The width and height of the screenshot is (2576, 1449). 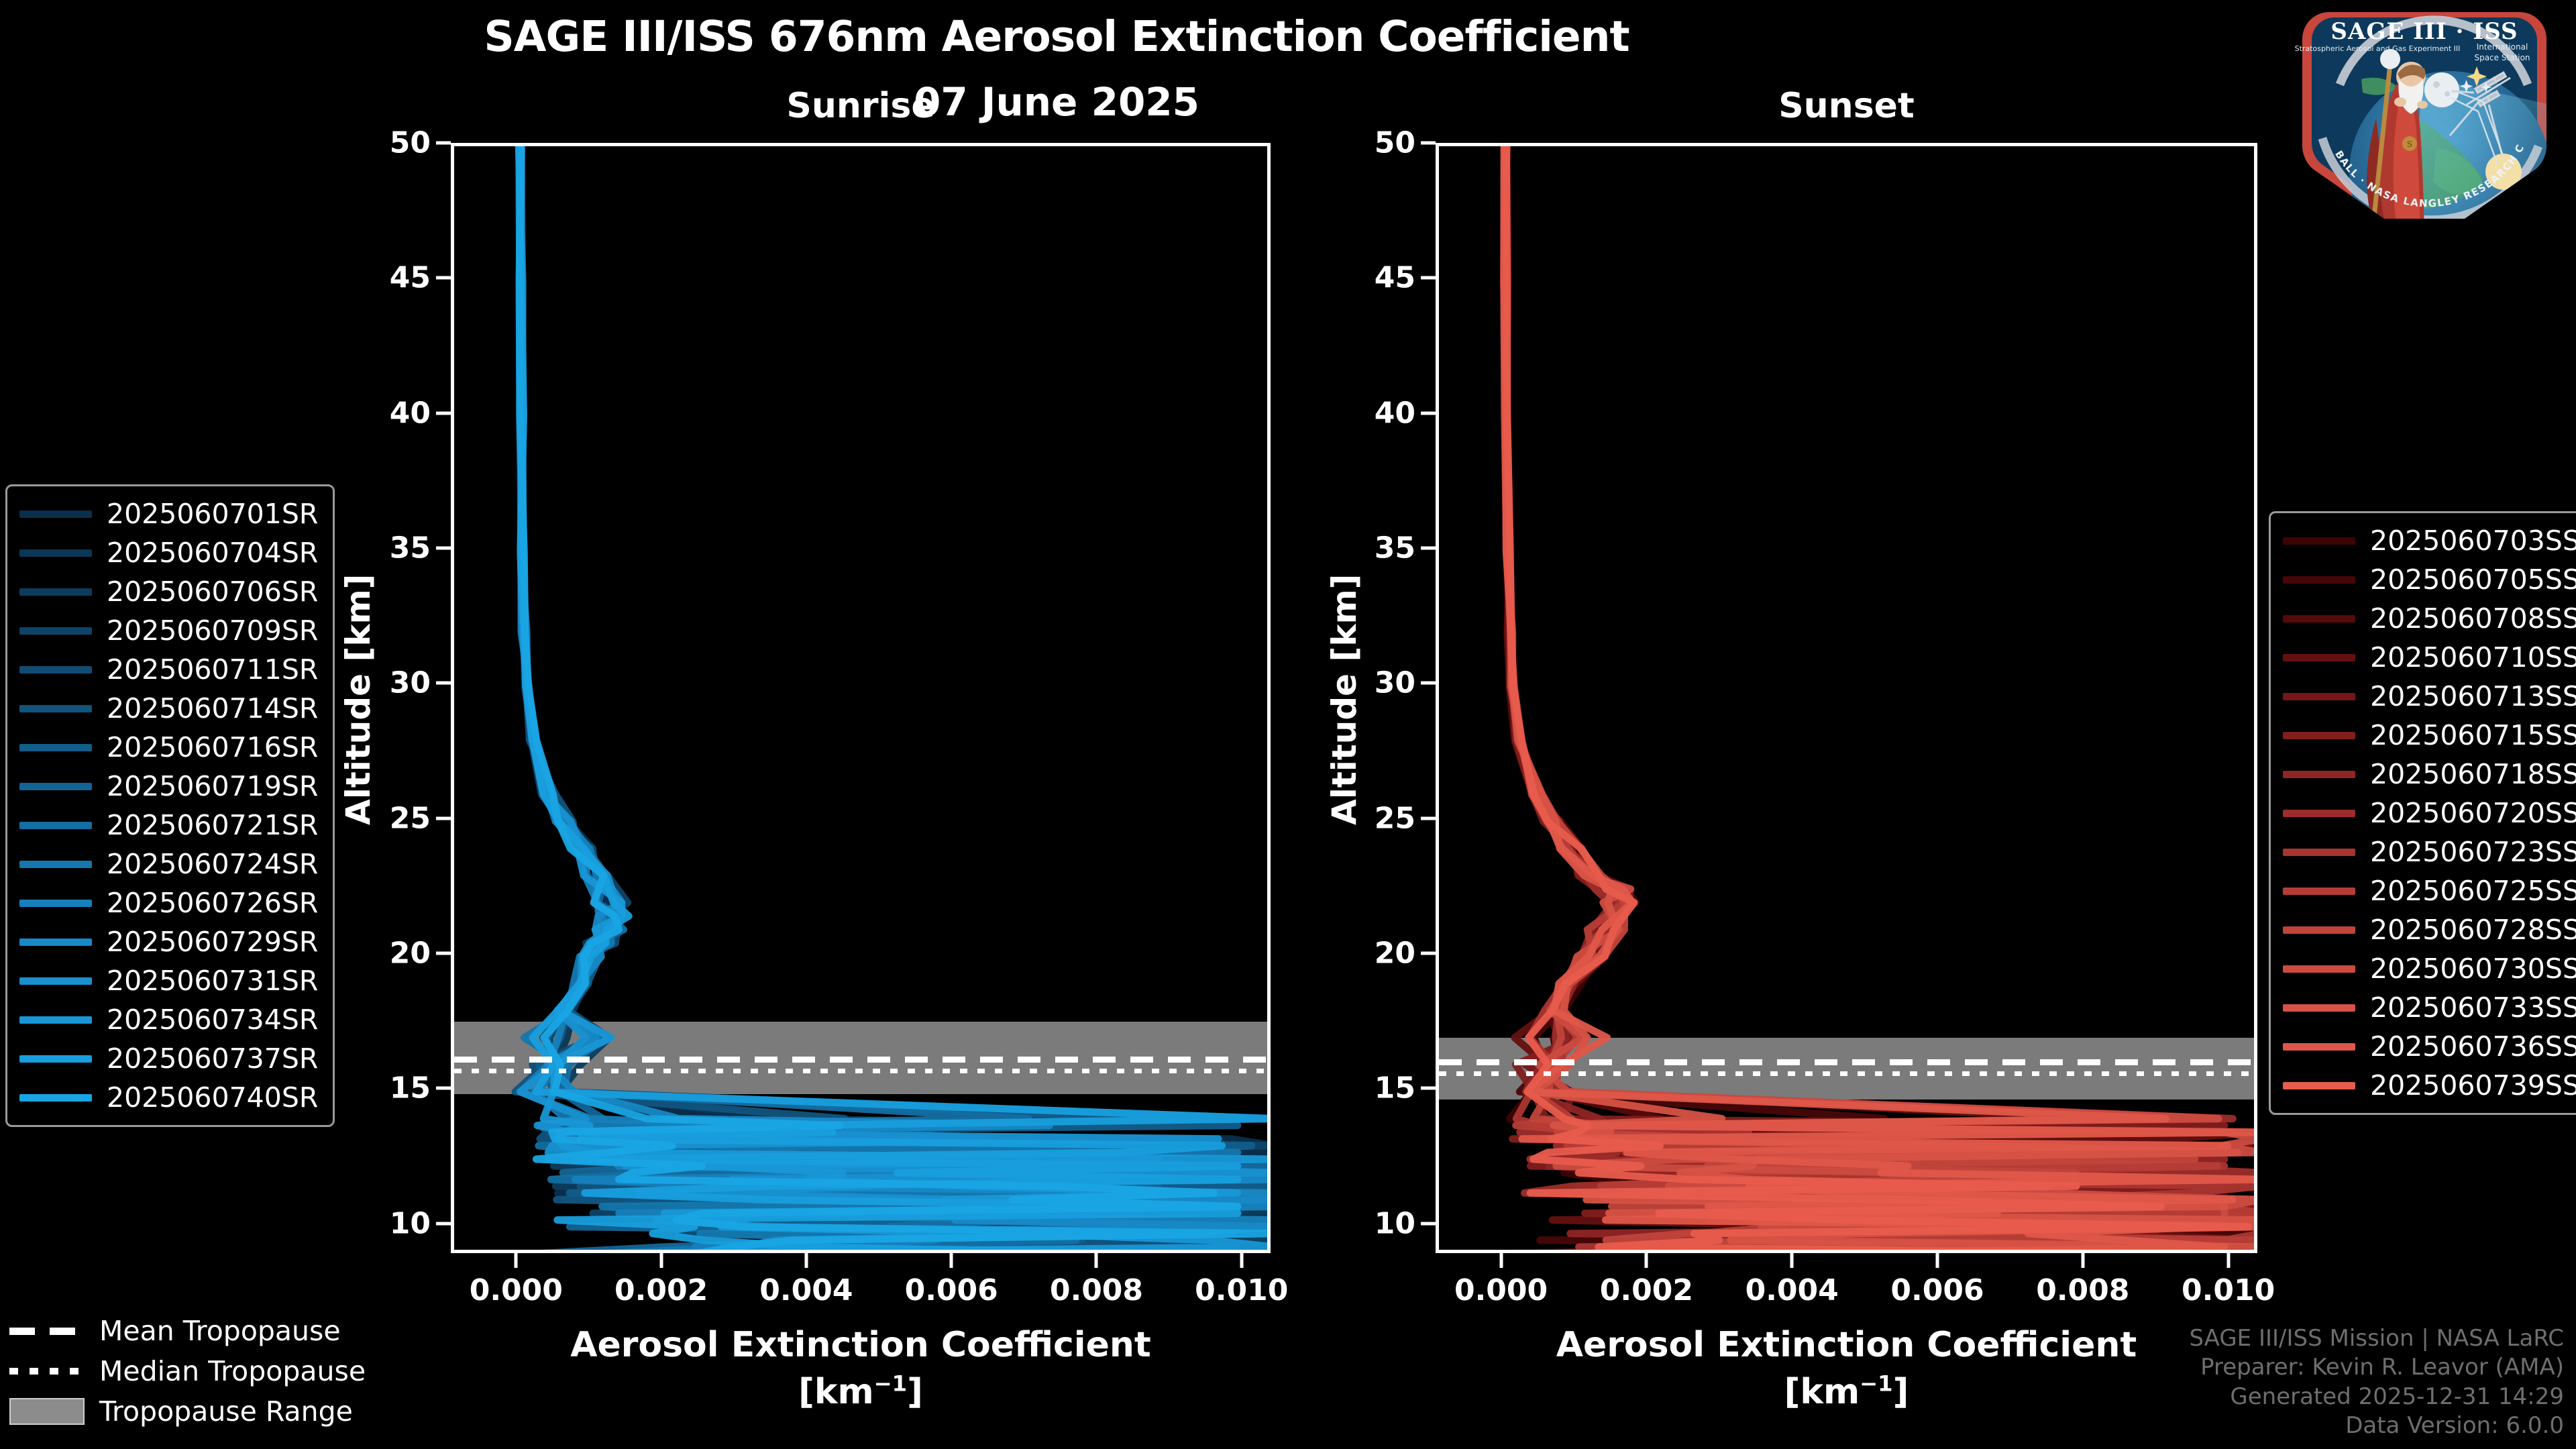 I want to click on ytick-label: 10, so click(x=1394, y=1223).